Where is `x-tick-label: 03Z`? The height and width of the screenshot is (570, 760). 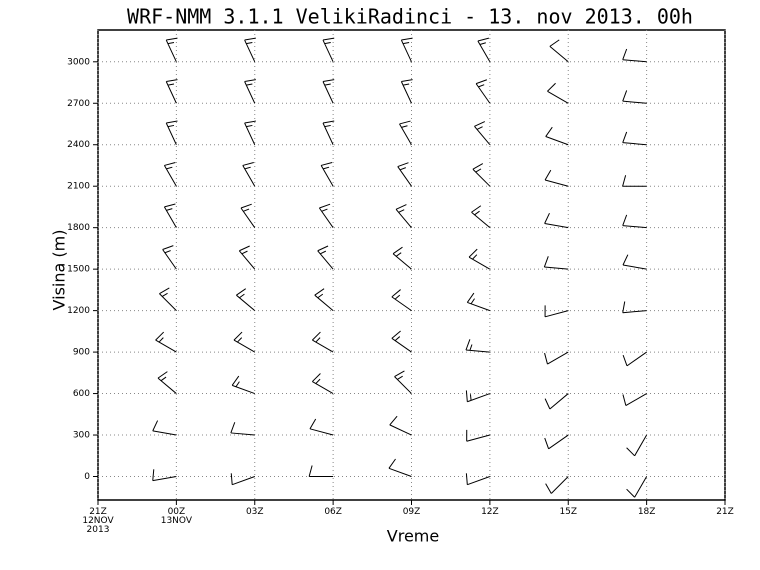 x-tick-label: 03Z is located at coordinates (254, 512).